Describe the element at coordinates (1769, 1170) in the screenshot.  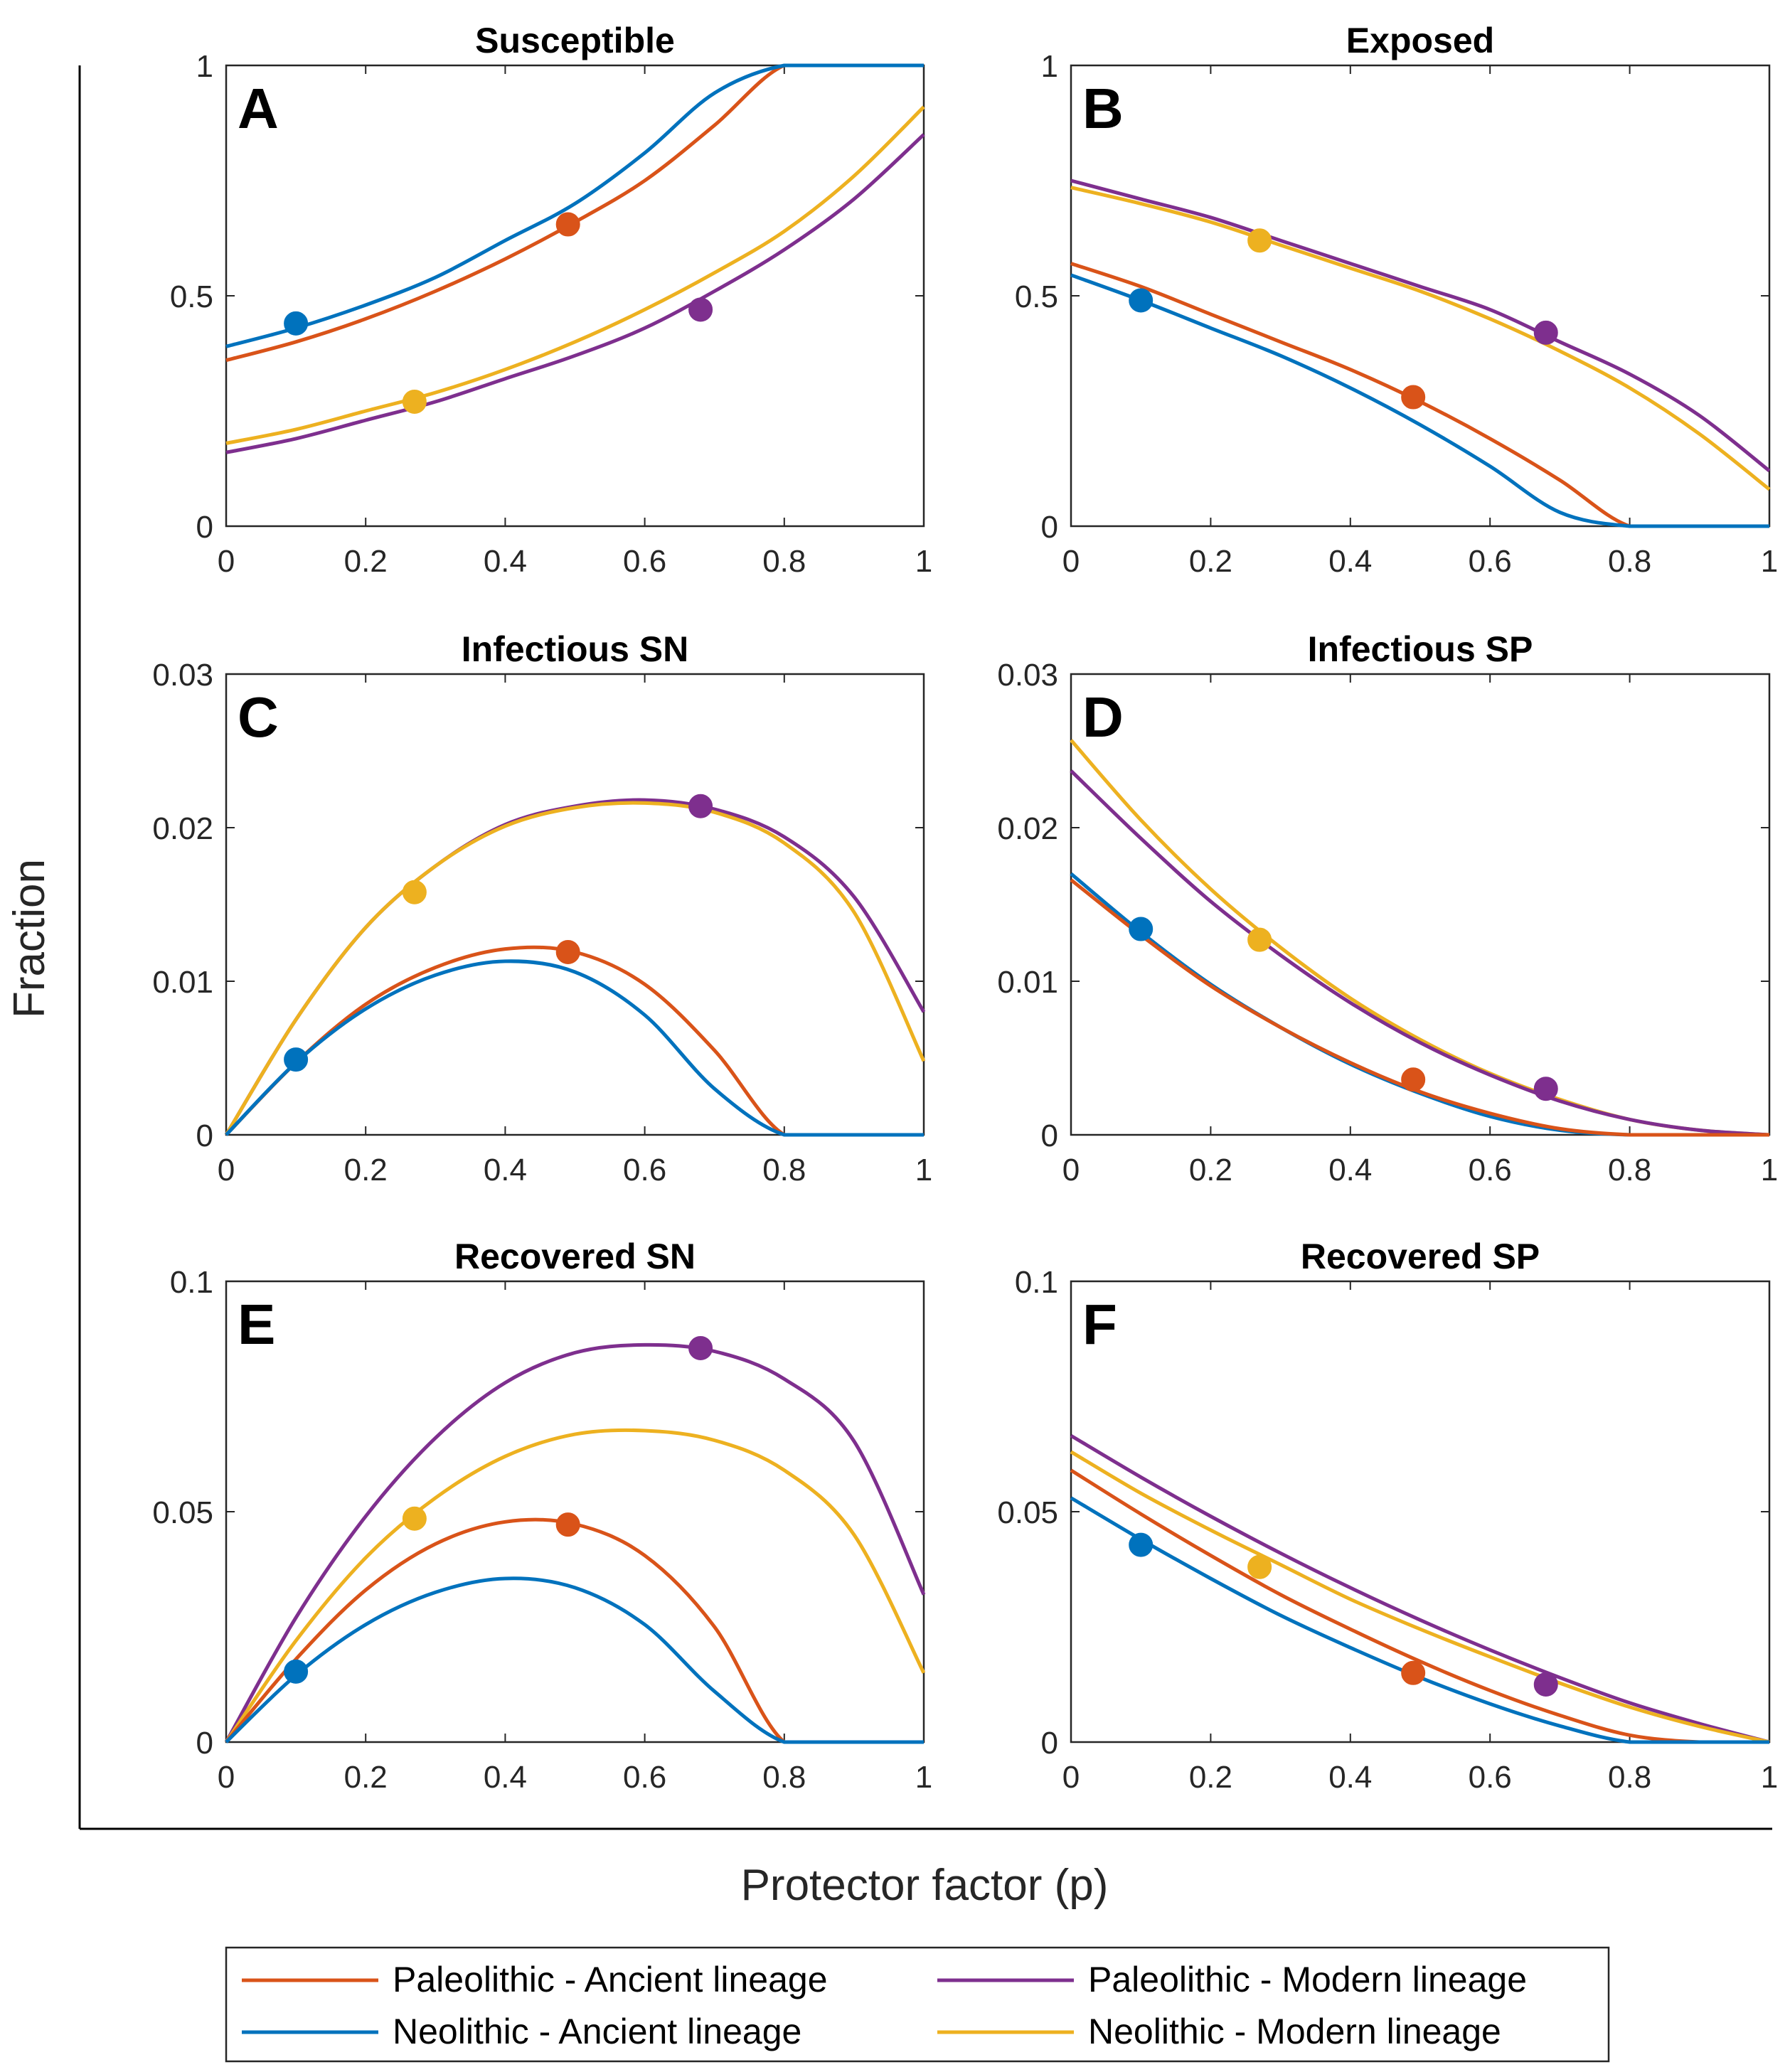
I see `panel-d-xtick-label: 1` at that location.